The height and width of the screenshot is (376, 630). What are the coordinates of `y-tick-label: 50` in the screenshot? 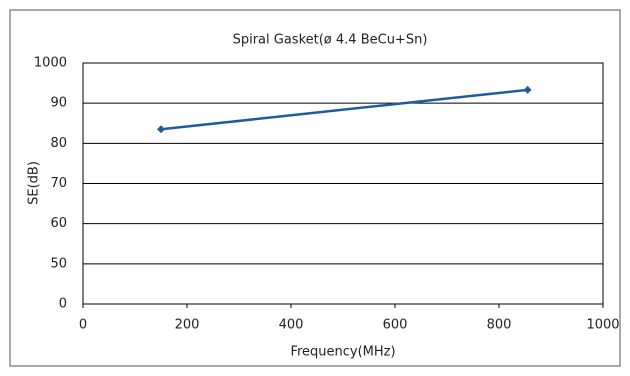 It's located at (58, 263).